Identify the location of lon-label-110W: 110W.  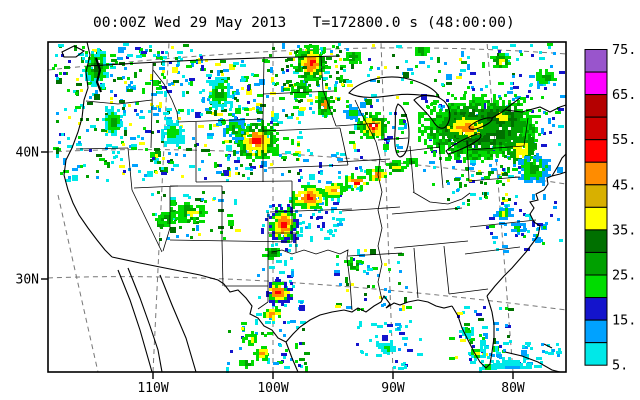
(152, 388).